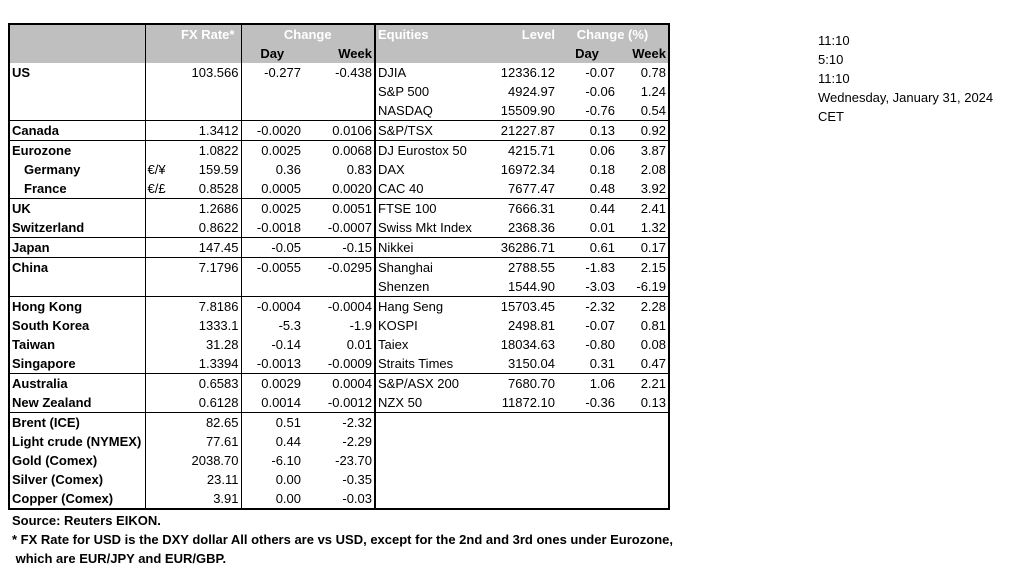 This screenshot has width=1028, height=585. Describe the element at coordinates (77, 111) in the screenshot. I see `row-label` at that location.